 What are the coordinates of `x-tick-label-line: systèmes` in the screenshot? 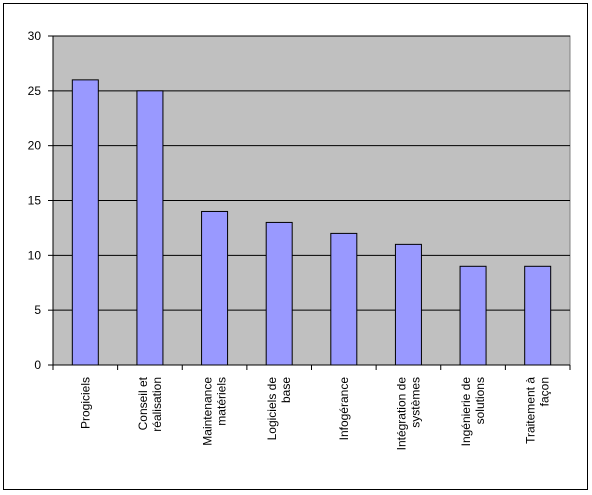 It's located at (415, 402).